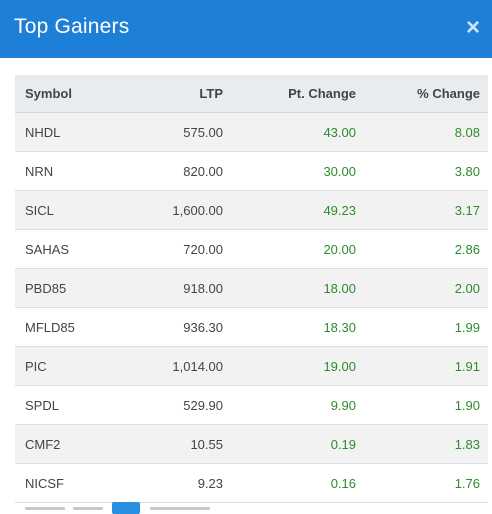 This screenshot has width=492, height=514. Describe the element at coordinates (289, 94) in the screenshot. I see `column-header-pt-change: Pt. Change` at that location.